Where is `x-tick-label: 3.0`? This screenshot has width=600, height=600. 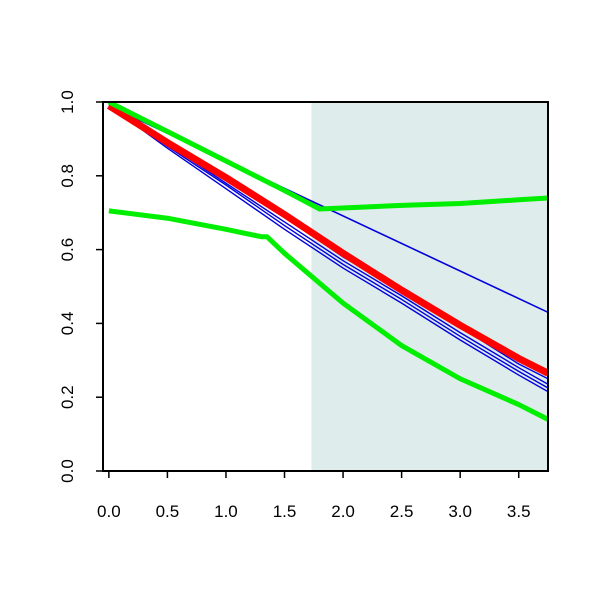
x-tick-label: 3.0 is located at coordinates (460, 511).